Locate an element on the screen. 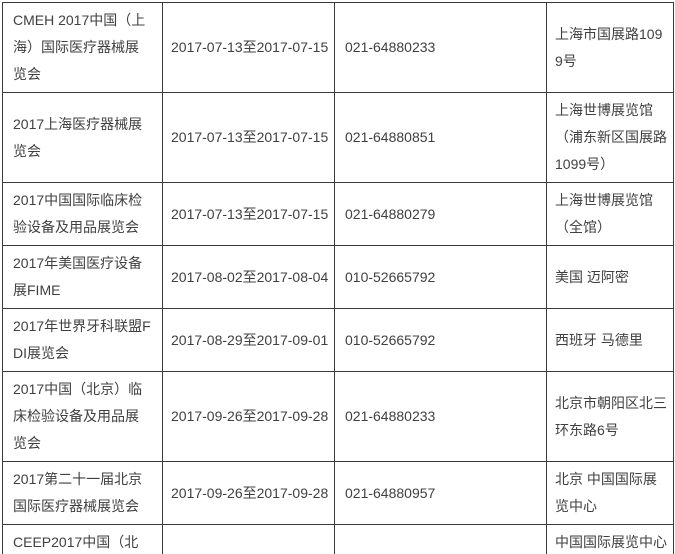 This screenshot has width=675, height=554. exhibition-name-cell: CEEP2017中国（北京）临床检验设备及用品展览会 is located at coordinates (82, 539).